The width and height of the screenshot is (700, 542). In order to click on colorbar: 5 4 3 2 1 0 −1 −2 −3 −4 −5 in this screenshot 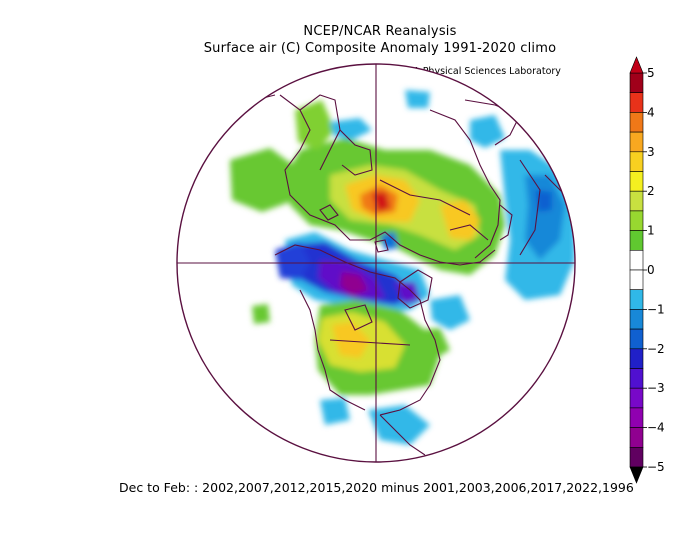, I will do `click(647, 270)`.